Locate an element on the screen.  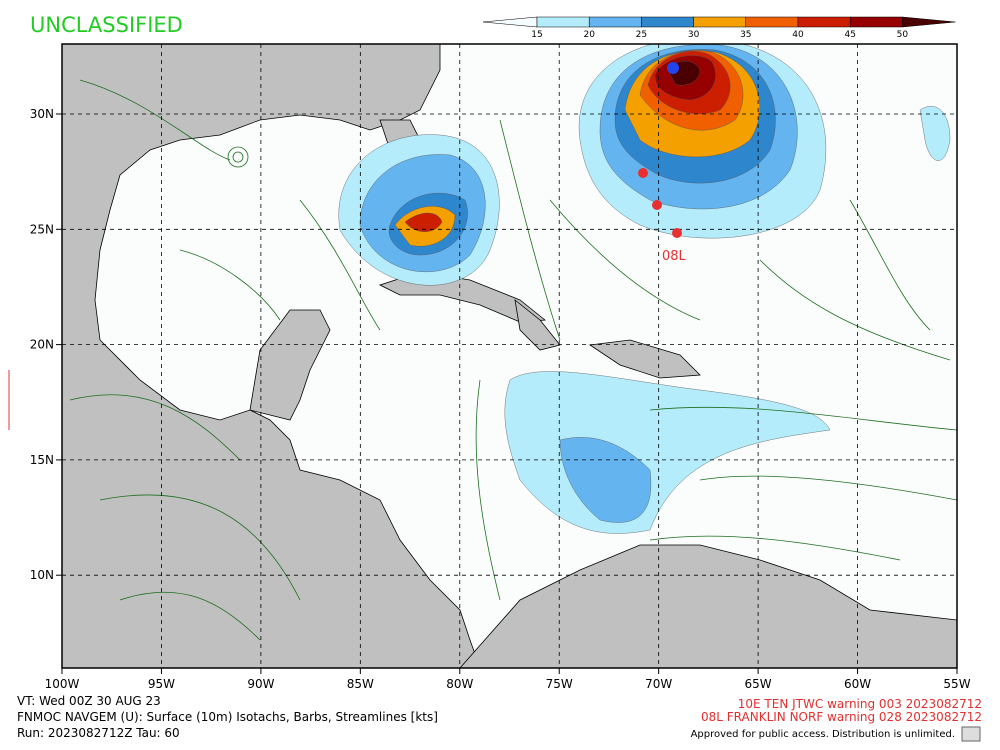
colorbar-label: 40 is located at coordinates (798, 35).